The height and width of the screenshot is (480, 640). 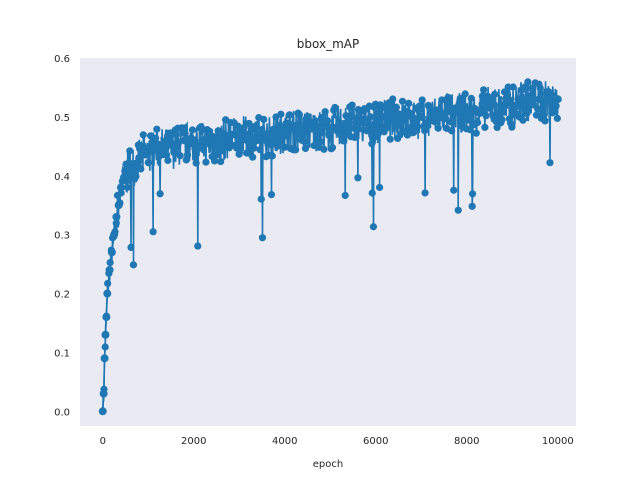 What do you see at coordinates (328, 44) in the screenshot?
I see `chart-title: bbox_mAP` at bounding box center [328, 44].